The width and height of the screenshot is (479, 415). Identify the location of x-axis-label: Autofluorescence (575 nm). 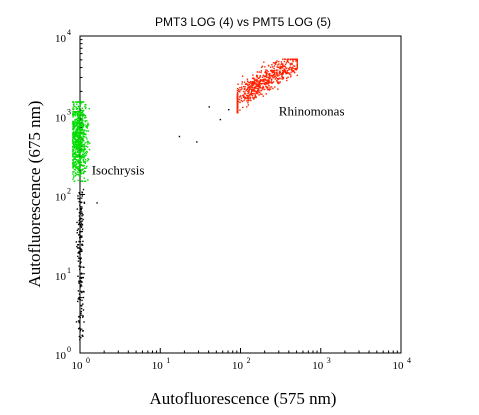
(243, 398).